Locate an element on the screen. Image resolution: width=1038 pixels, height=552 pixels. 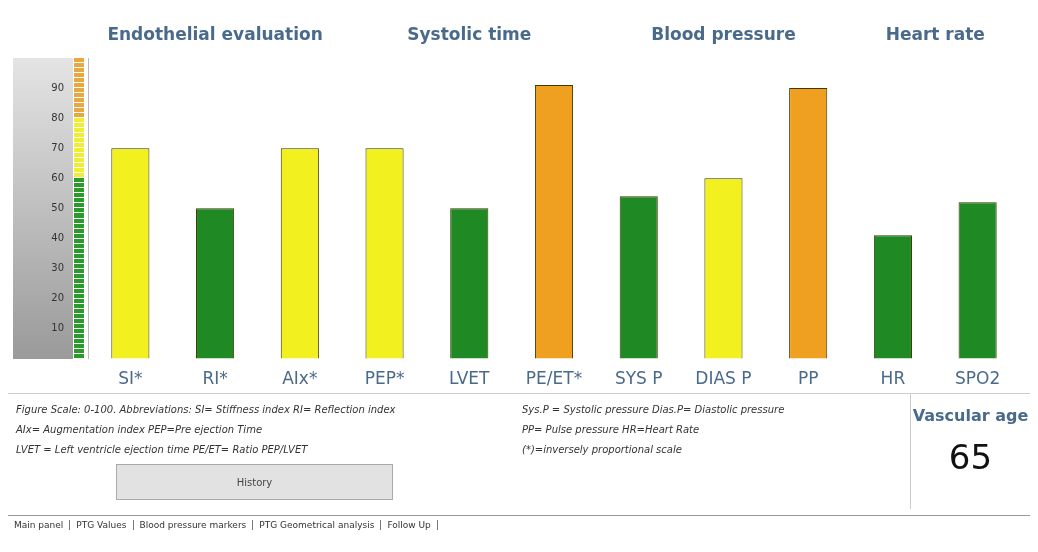
text: Follow Up is located at coordinates (409, 525).